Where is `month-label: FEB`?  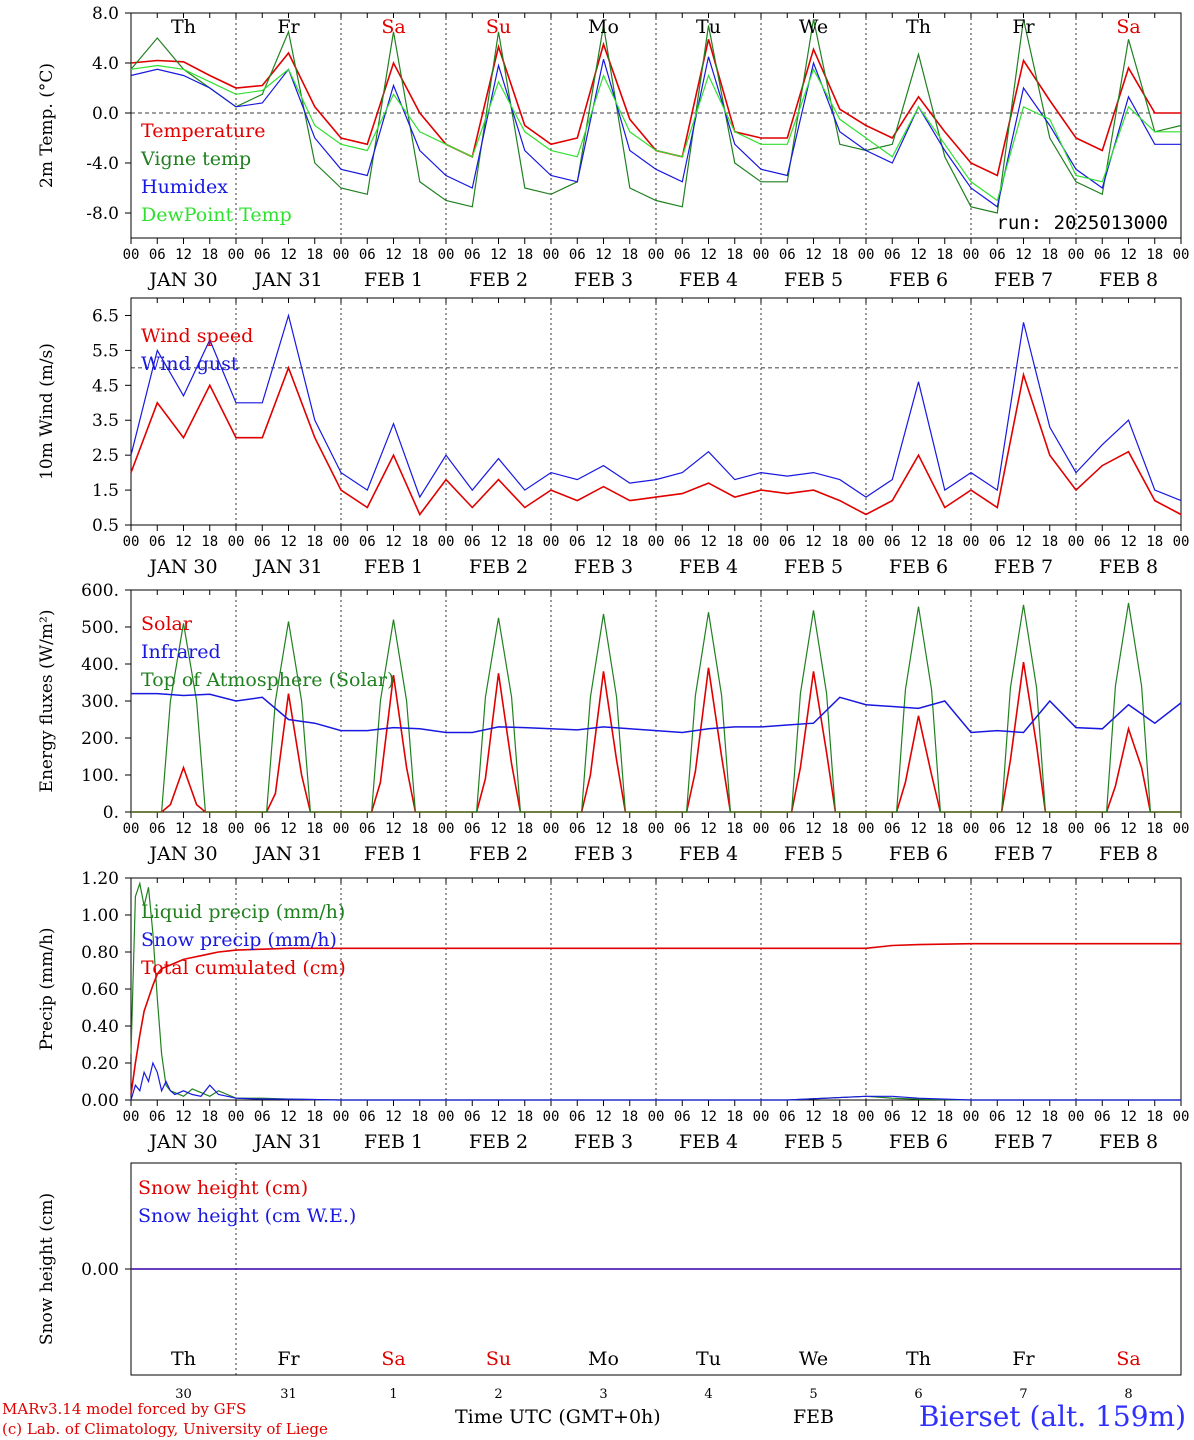
month-label: FEB is located at coordinates (814, 1417).